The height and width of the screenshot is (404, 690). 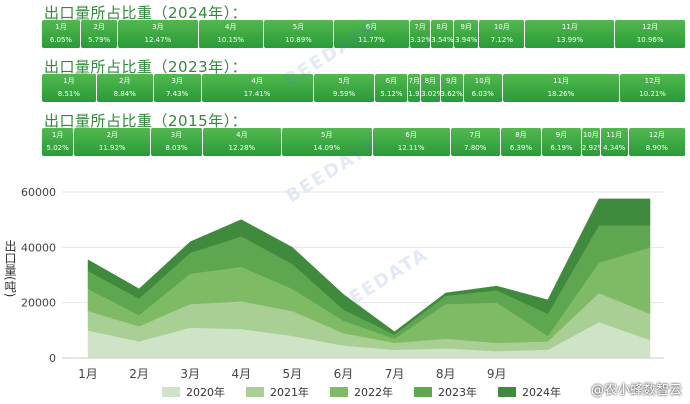 What do you see at coordinates (570, 40) in the screenshot?
I see `segment-percent: 13.99%` at bounding box center [570, 40].